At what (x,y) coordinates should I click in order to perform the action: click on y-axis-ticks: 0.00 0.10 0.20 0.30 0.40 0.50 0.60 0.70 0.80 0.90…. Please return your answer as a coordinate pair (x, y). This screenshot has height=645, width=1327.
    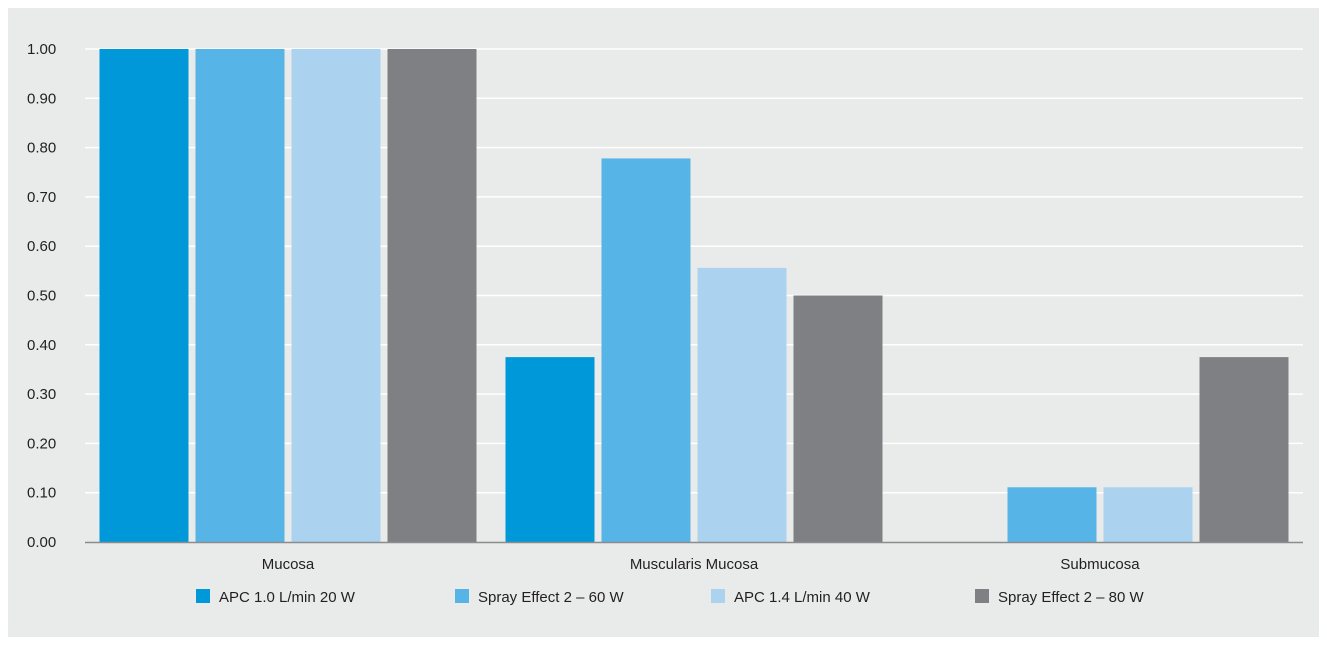
    Looking at the image, I should click on (41, 296).